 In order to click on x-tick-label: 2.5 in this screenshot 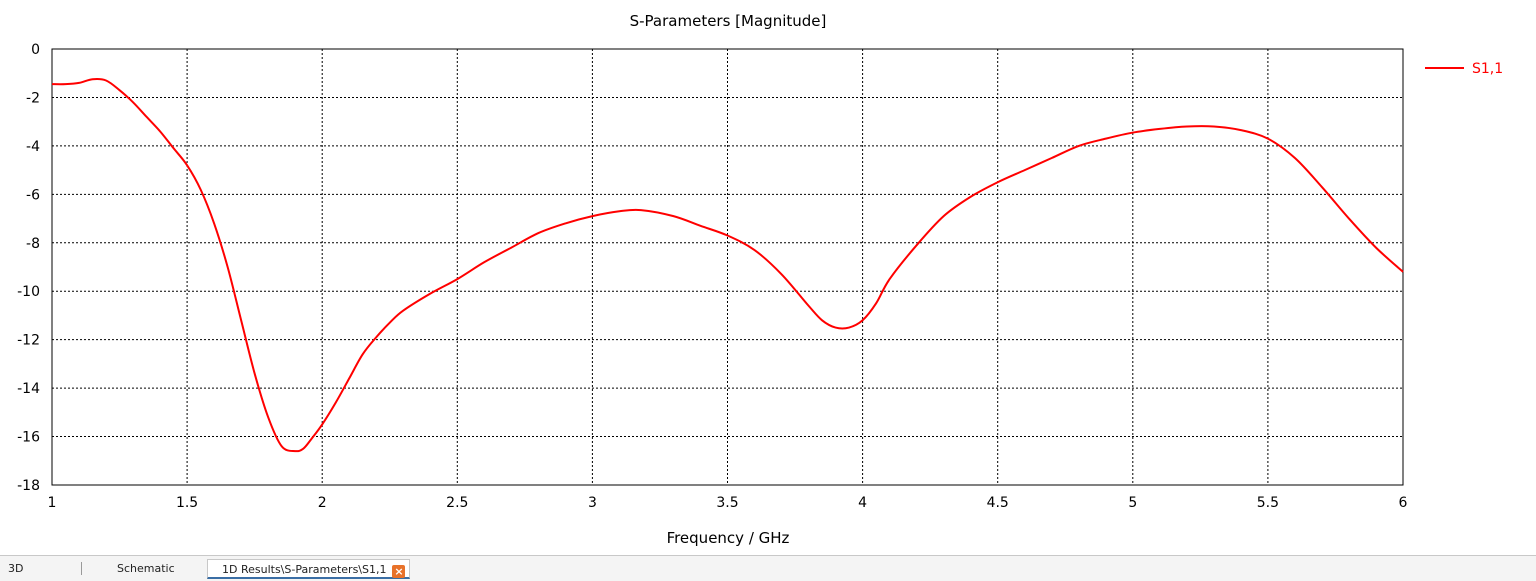, I will do `click(457, 503)`.